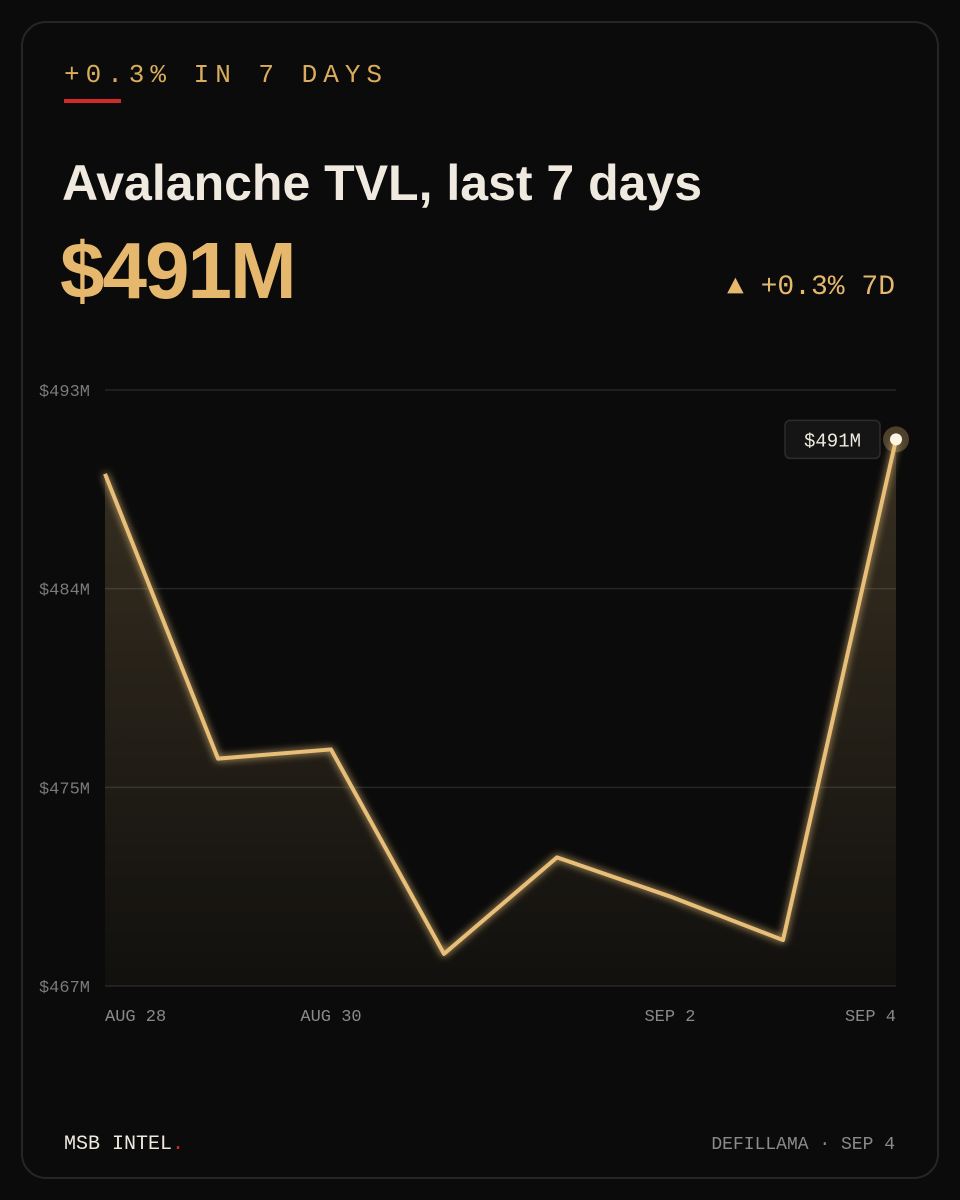  Describe the element at coordinates (92, 101) in the screenshot. I see `kicker-underline` at that location.